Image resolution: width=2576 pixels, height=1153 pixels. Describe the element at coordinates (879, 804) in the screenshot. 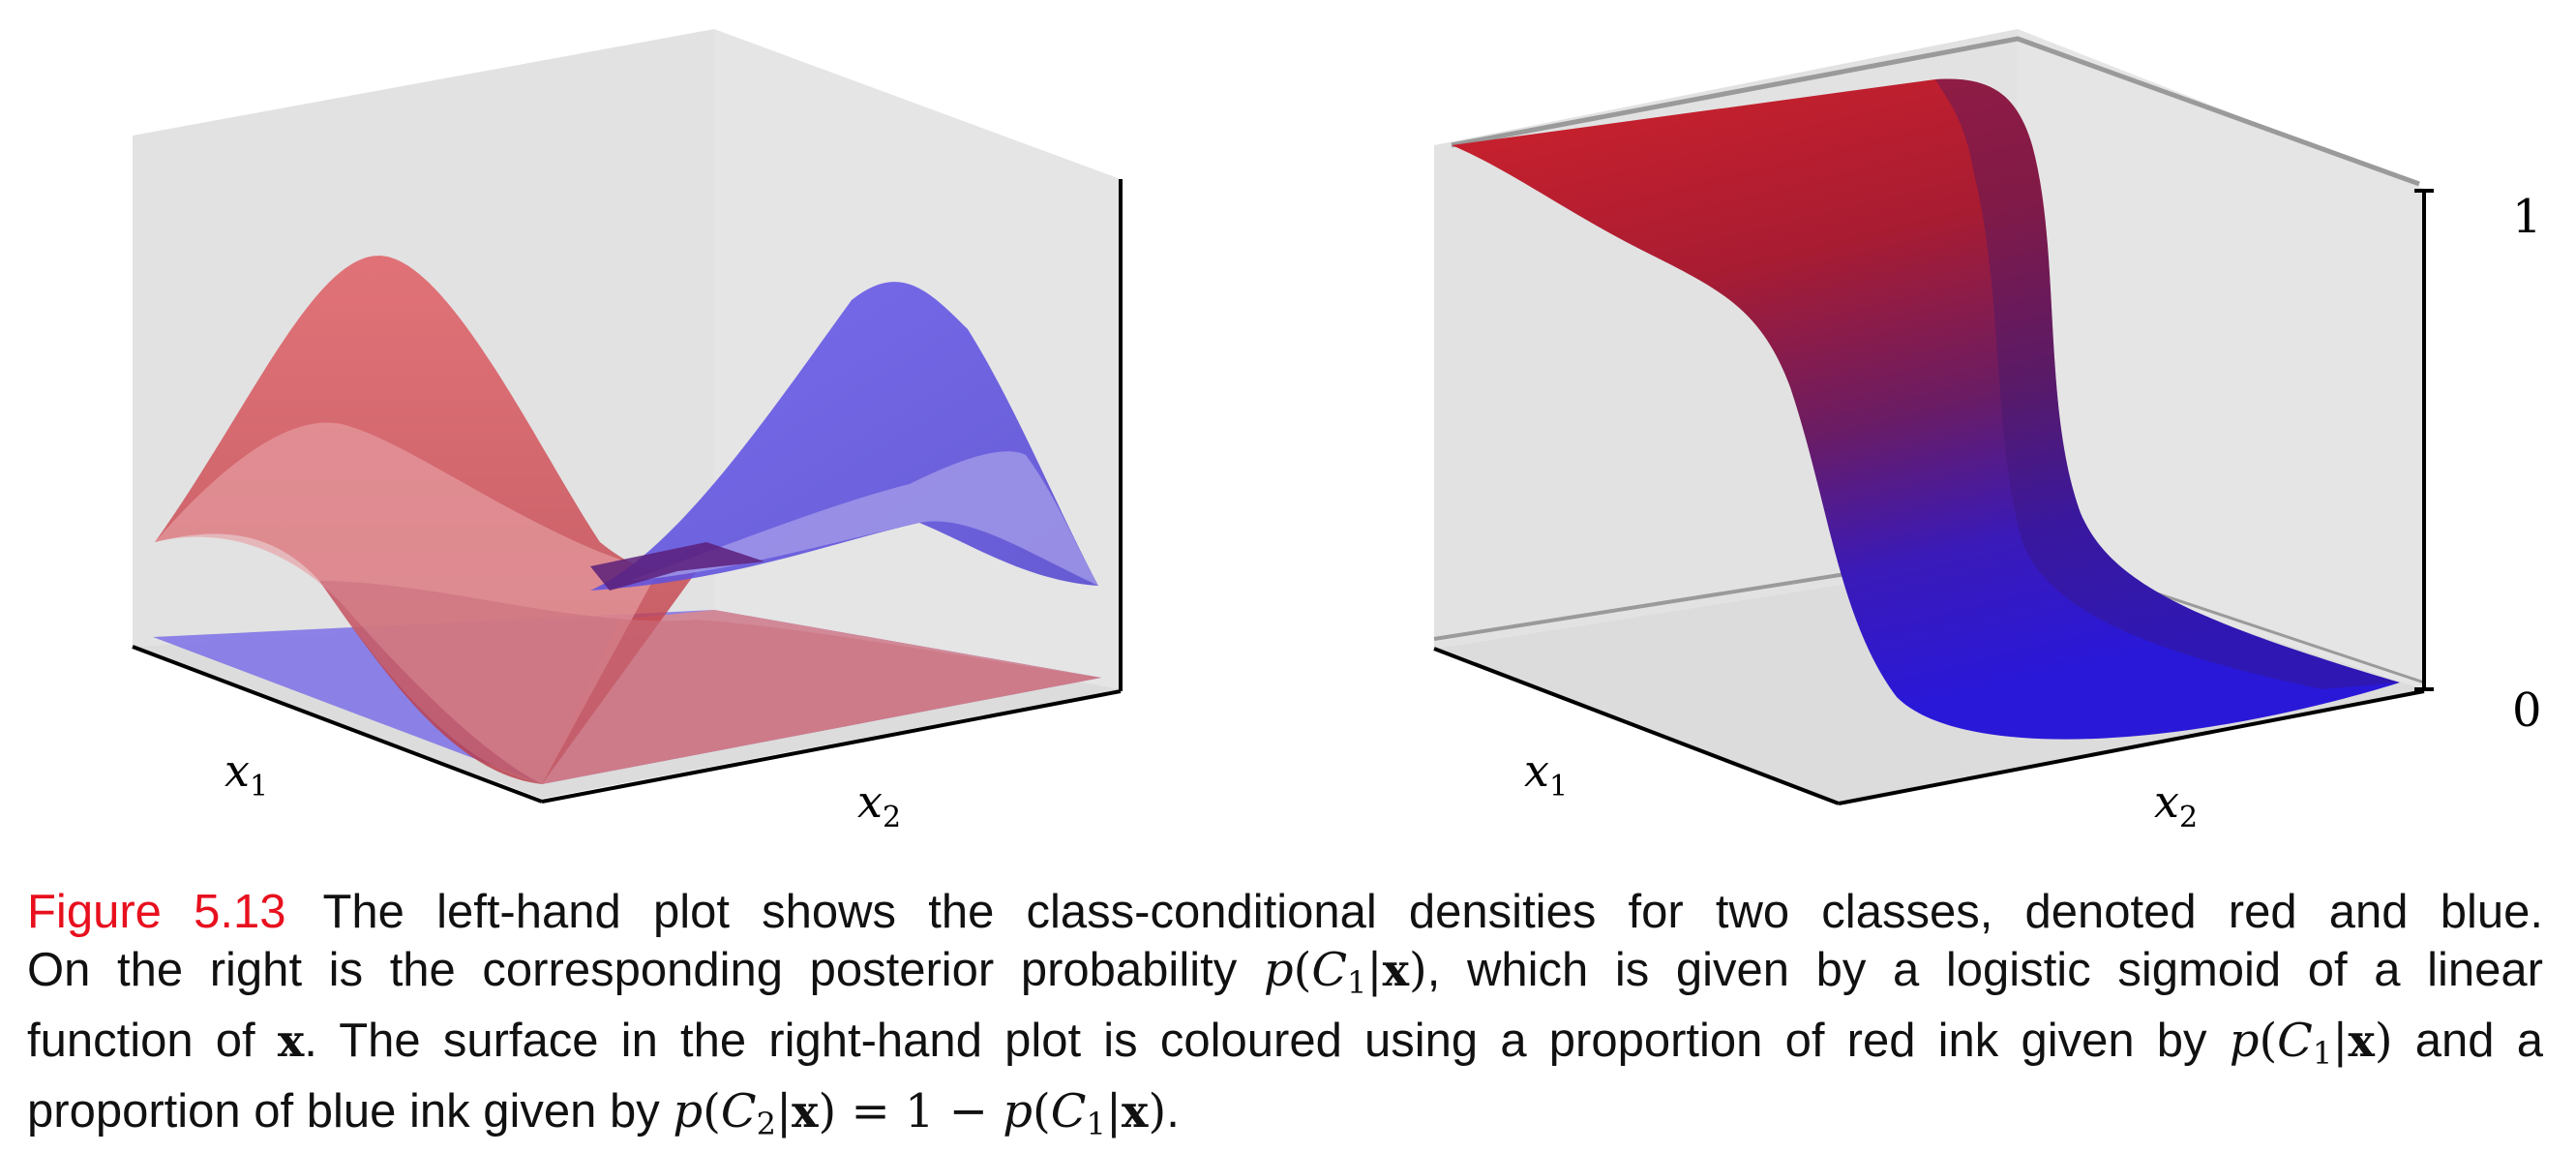

I see `left-x2-label: x2` at that location.